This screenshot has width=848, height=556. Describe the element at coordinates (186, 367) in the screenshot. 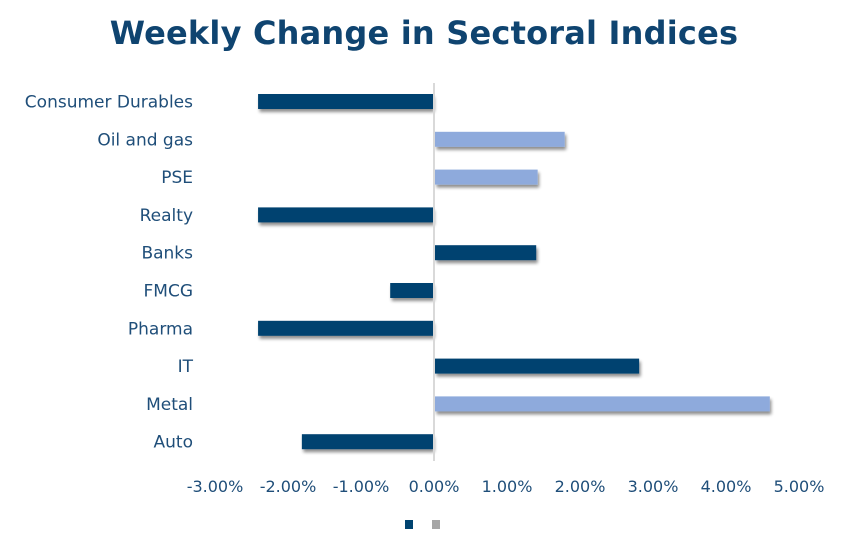

I see `category-label: IT` at that location.